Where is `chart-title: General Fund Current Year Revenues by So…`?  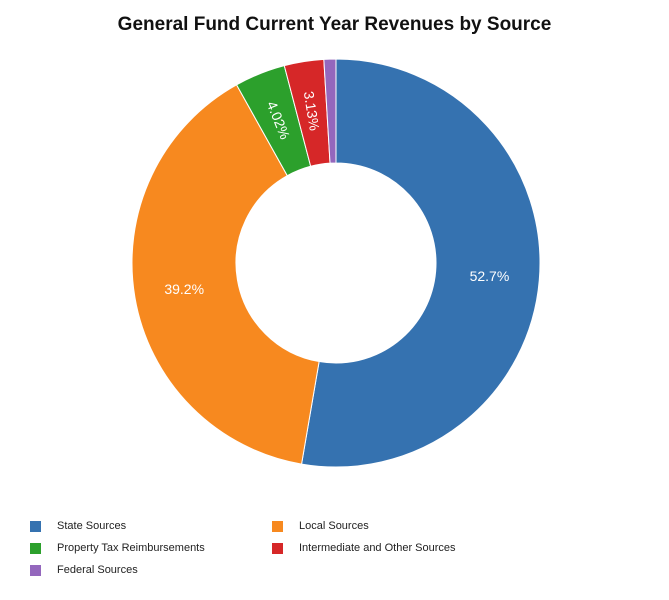
chart-title: General Fund Current Year Revenues by So… is located at coordinates (334, 24).